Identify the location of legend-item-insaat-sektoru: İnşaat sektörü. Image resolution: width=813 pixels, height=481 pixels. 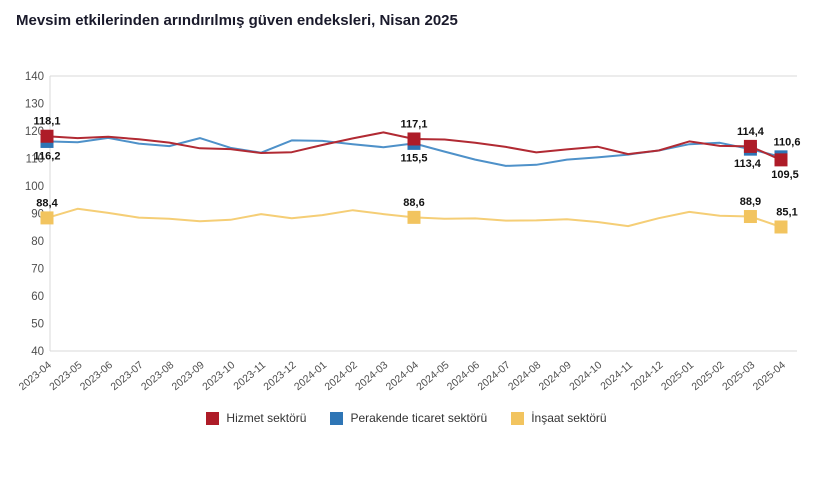
(559, 418).